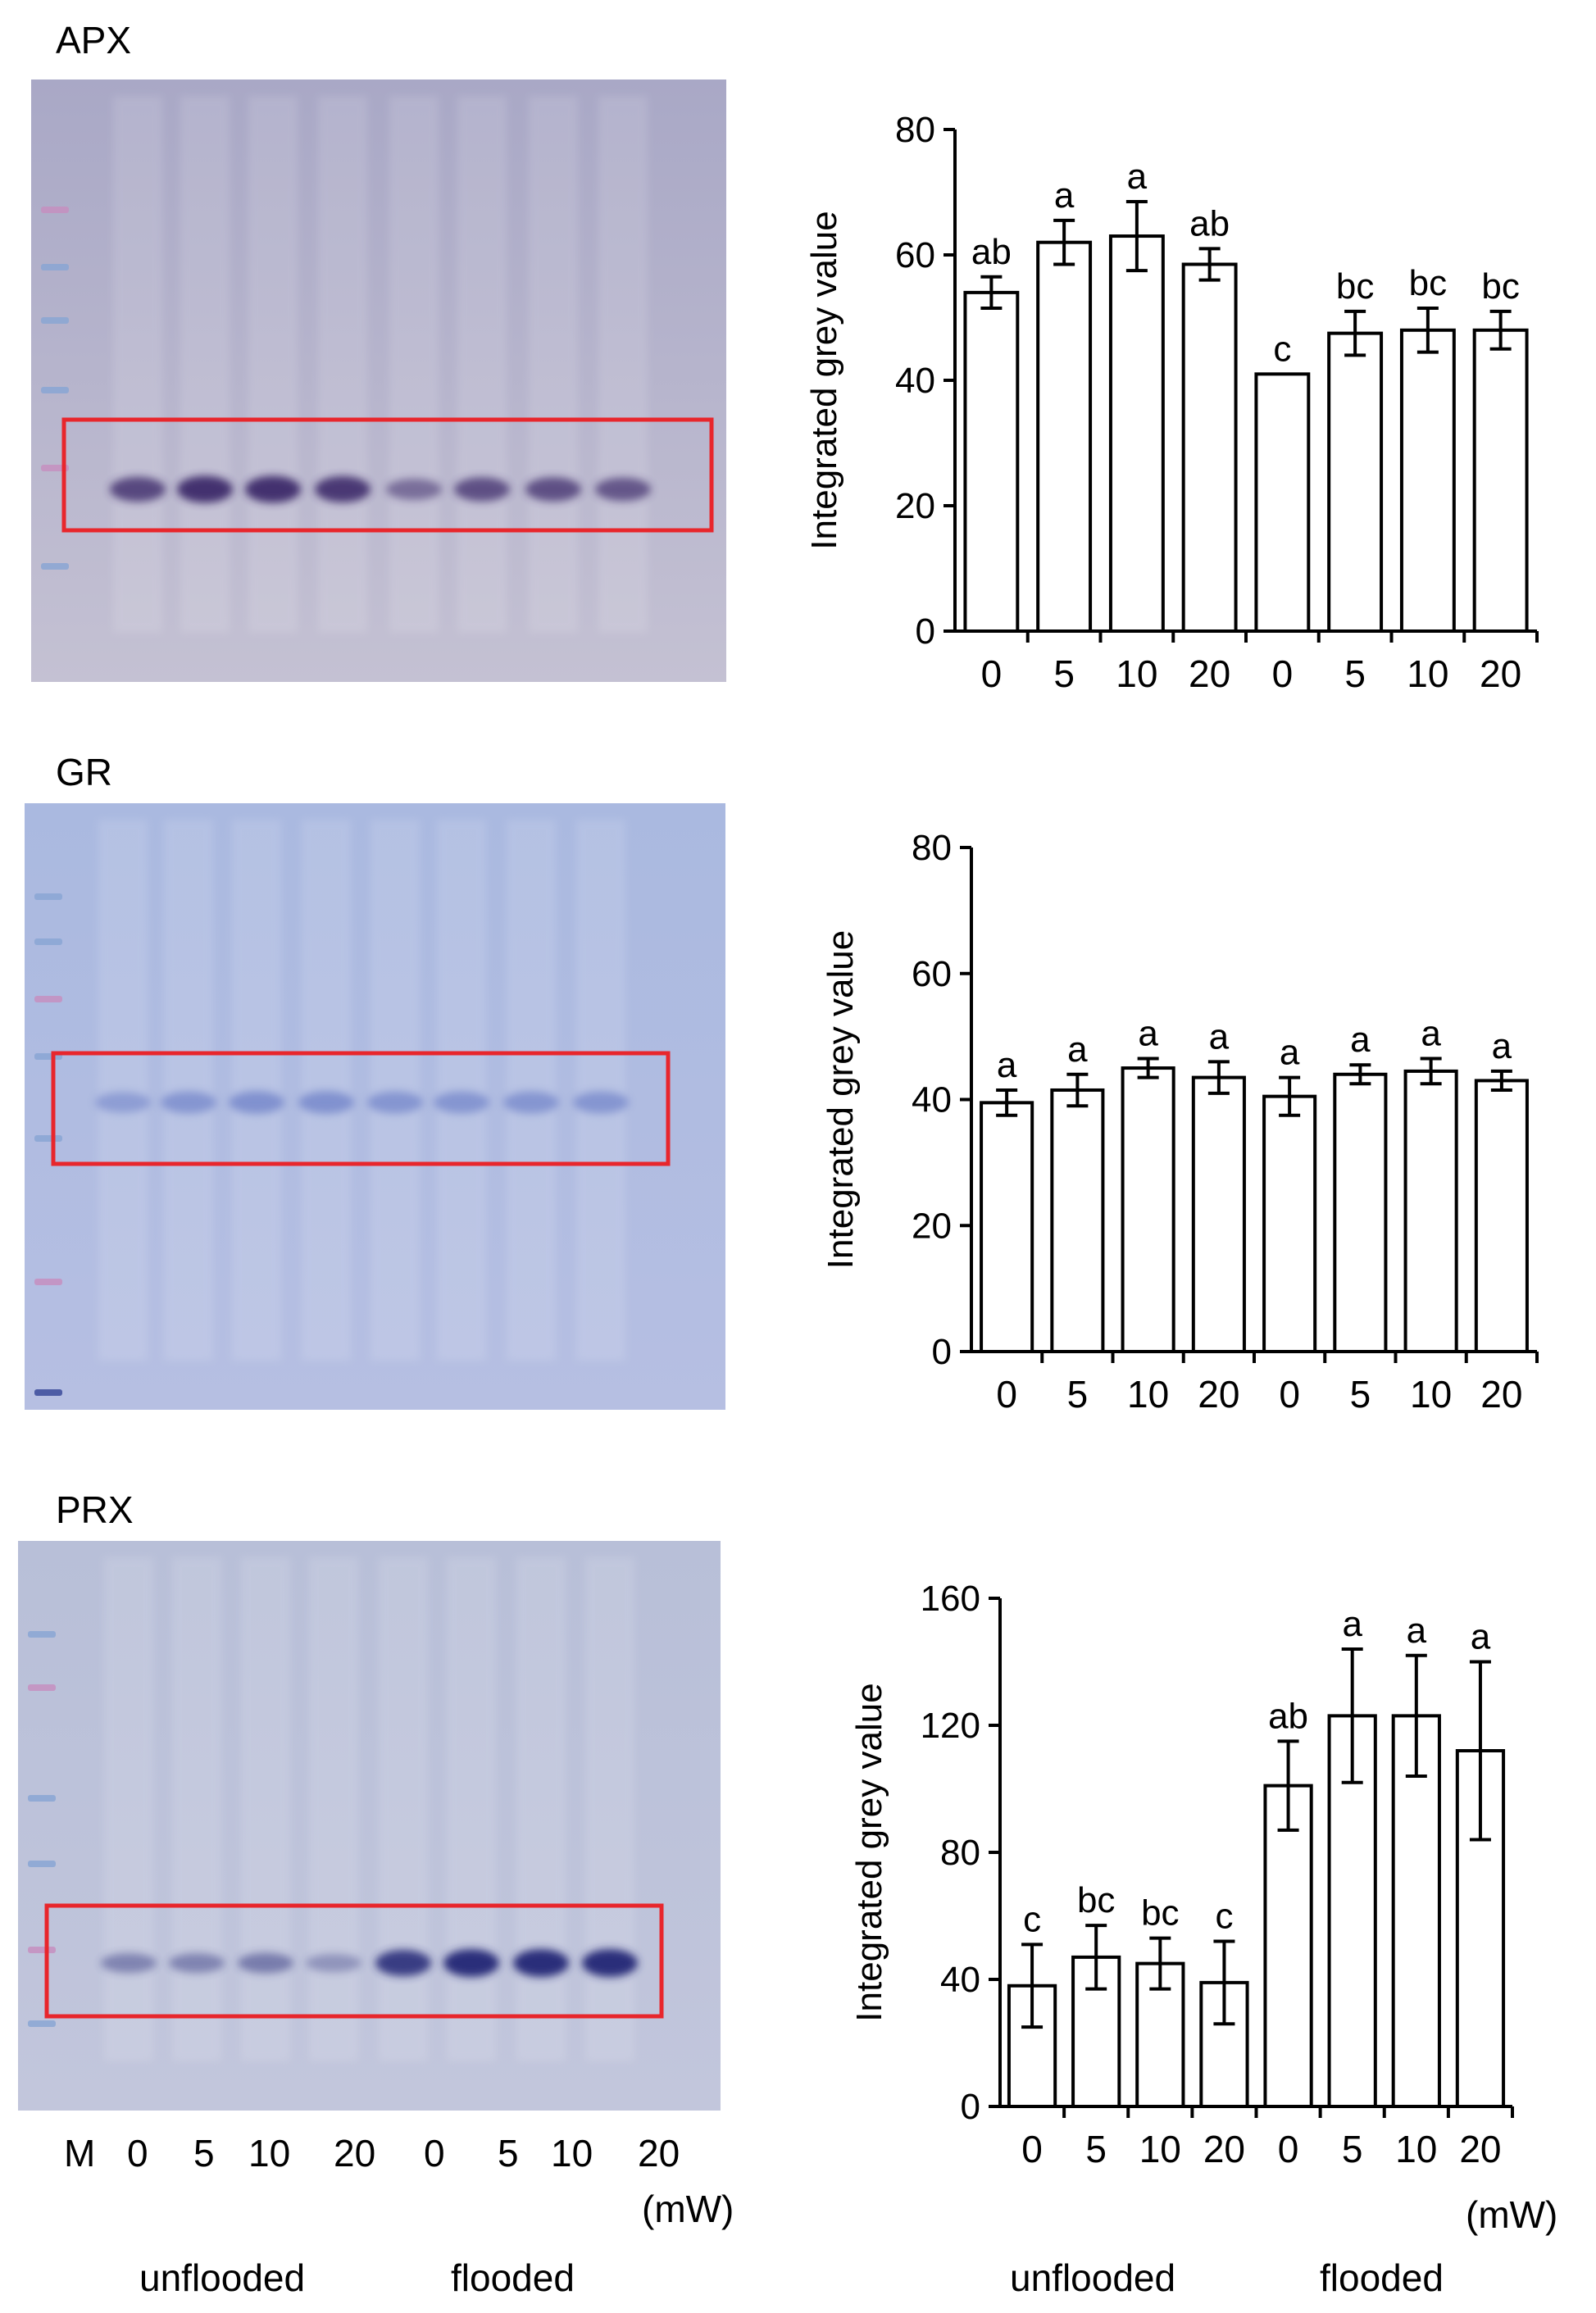  What do you see at coordinates (950, 1726) in the screenshot?
I see `y-tick-label: 120` at bounding box center [950, 1726].